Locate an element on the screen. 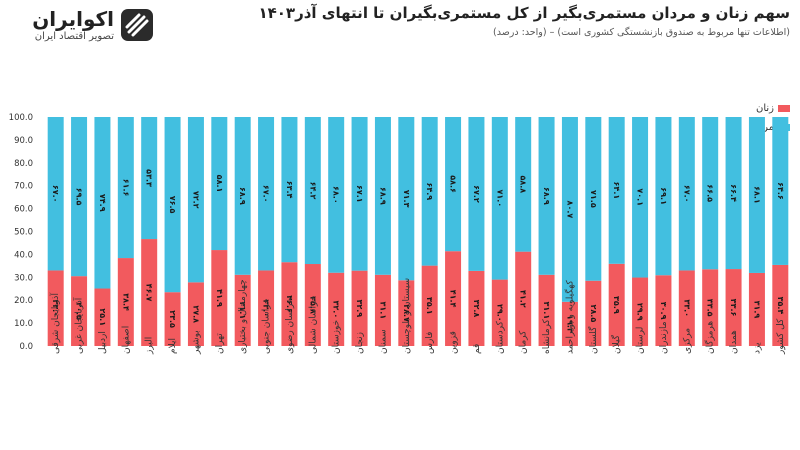 Image resolution: width=800 pixels, height=450 pixels. y-tick-label: 10.0 is located at coordinates (23, 324).